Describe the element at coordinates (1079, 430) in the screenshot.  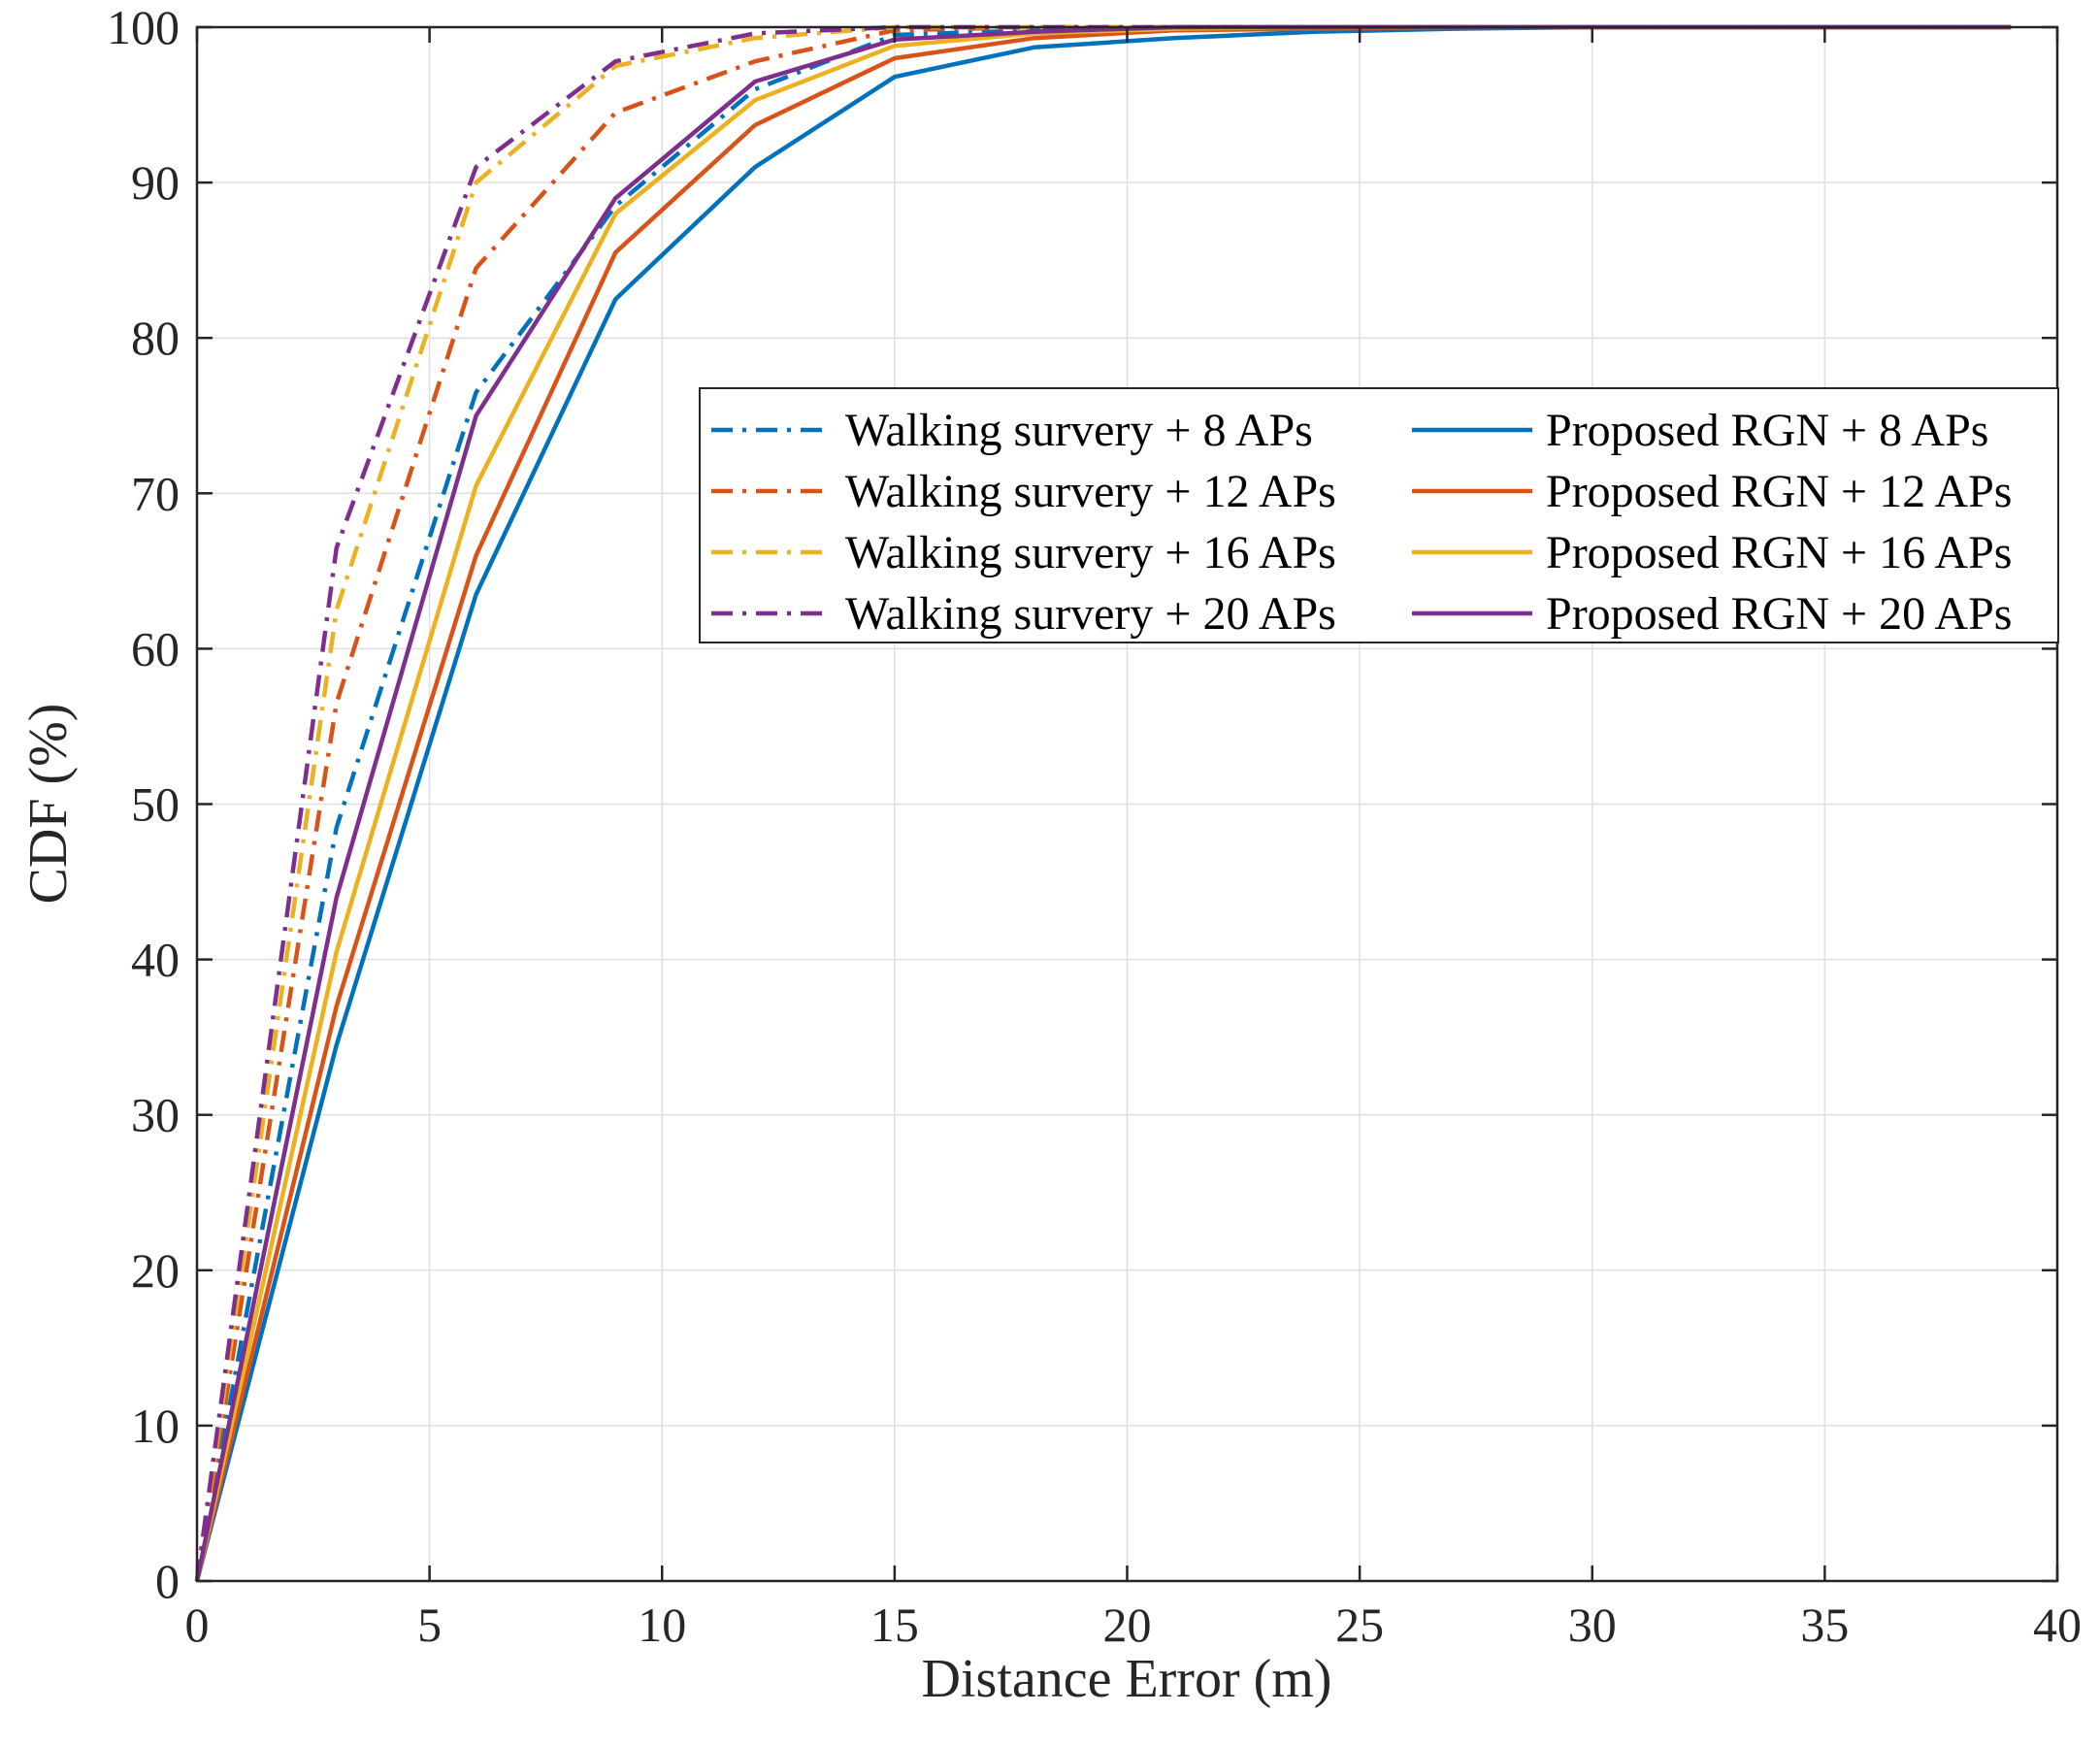
I see `legend-entry-label-1: Walking survery + 8 APs` at that location.